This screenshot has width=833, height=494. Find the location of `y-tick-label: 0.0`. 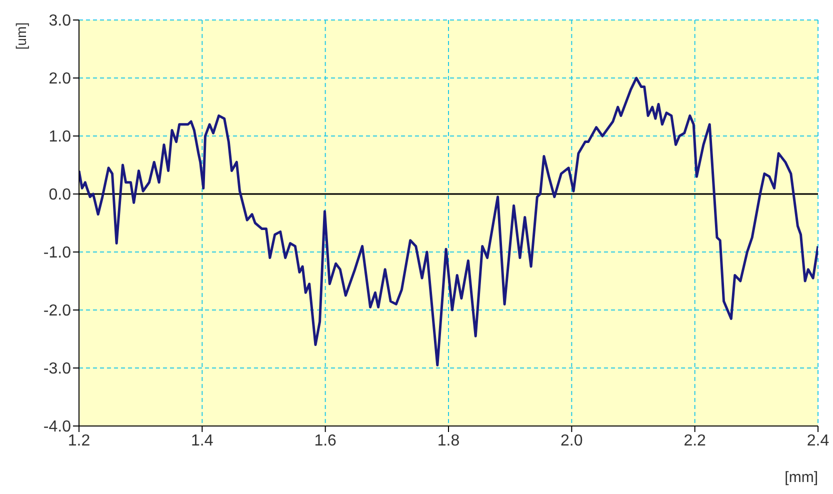

y-tick-label: 0.0 is located at coordinates (60, 195).